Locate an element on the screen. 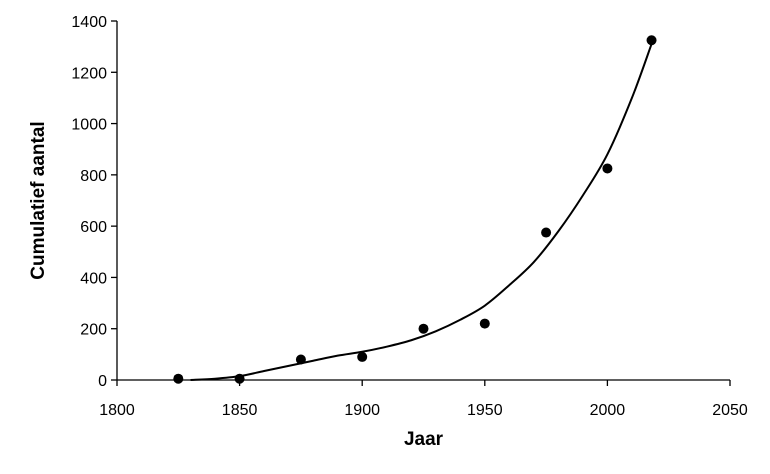 Image resolution: width=770 pixels, height=474 pixels. y-tick-label: 1000 is located at coordinates (89, 125).